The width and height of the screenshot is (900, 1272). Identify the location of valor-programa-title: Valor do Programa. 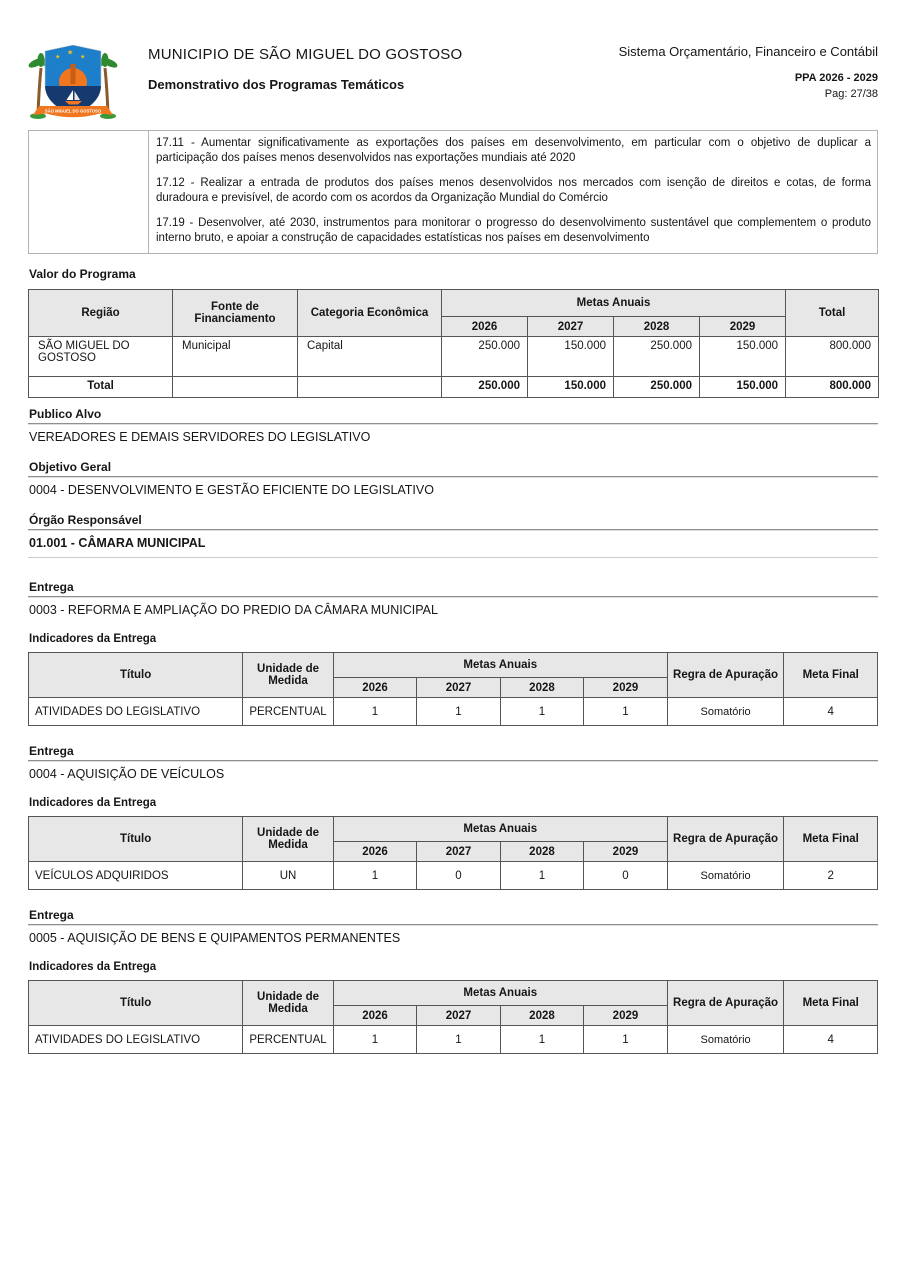
(82, 274).